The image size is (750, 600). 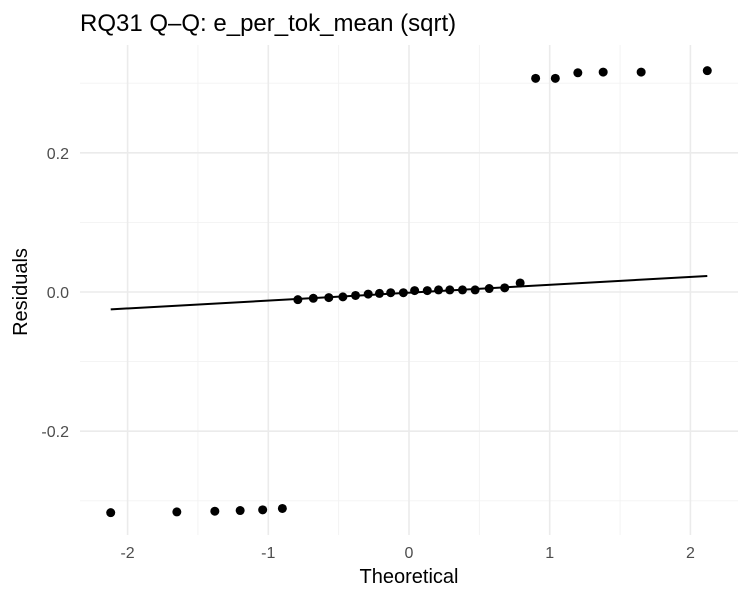 I want to click on y-axis-title: Residuals, so click(x=21, y=292).